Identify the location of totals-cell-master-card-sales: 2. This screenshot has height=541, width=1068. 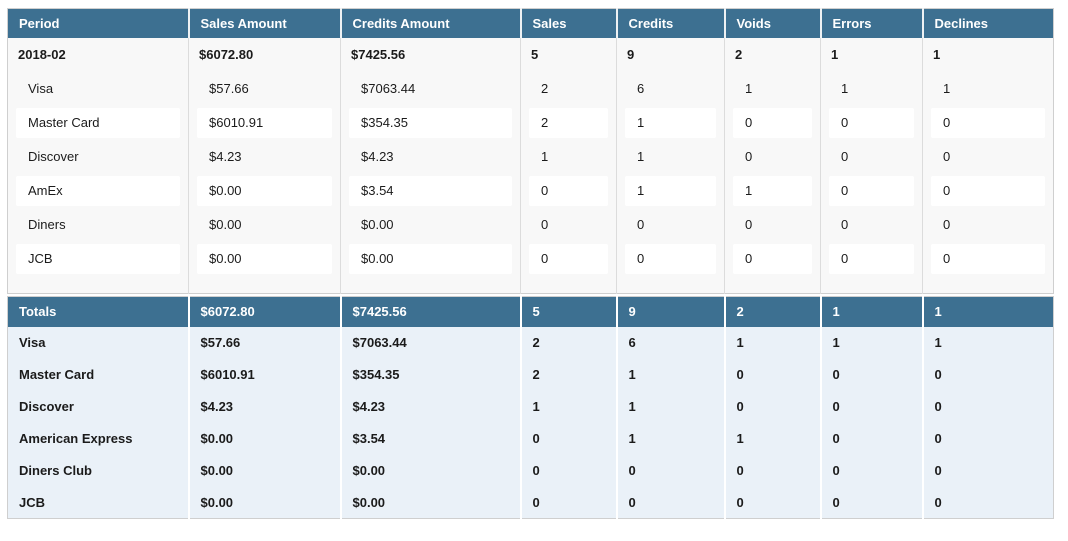
(568, 374).